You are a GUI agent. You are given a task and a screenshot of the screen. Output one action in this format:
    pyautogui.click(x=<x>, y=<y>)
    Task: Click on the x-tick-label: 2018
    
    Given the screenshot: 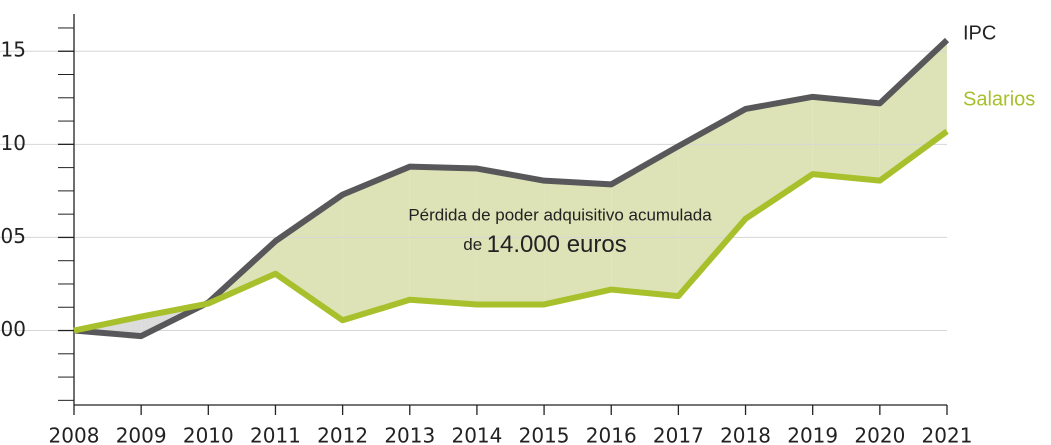 What is the action you would take?
    pyautogui.click(x=745, y=434)
    